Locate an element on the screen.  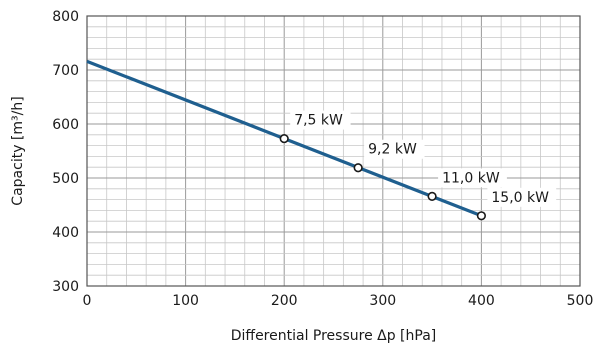
x-tick-label: 400 is located at coordinates (481, 301).